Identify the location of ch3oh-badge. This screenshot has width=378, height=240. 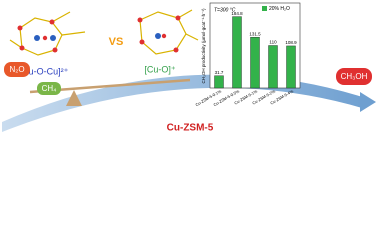
(354, 76).